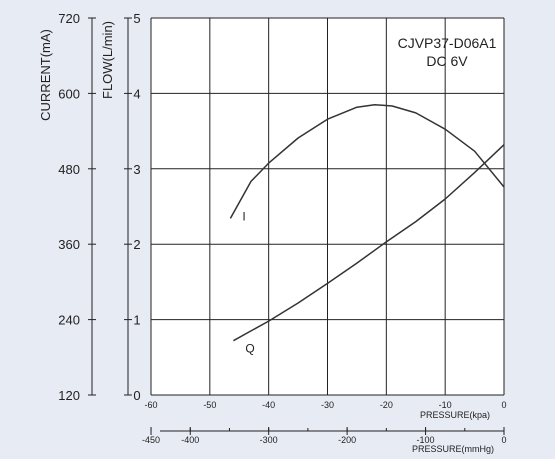 The image size is (555, 459). I want to click on x-tick-label-kpa: -50, so click(209, 405).